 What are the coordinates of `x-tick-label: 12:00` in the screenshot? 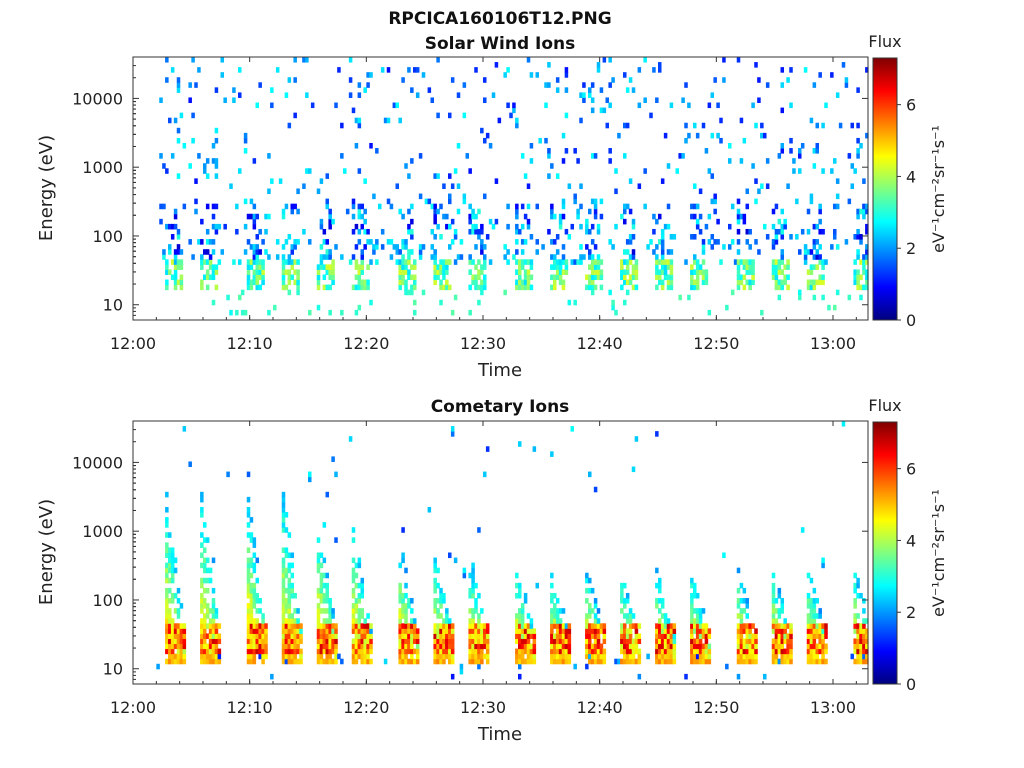 It's located at (133, 707).